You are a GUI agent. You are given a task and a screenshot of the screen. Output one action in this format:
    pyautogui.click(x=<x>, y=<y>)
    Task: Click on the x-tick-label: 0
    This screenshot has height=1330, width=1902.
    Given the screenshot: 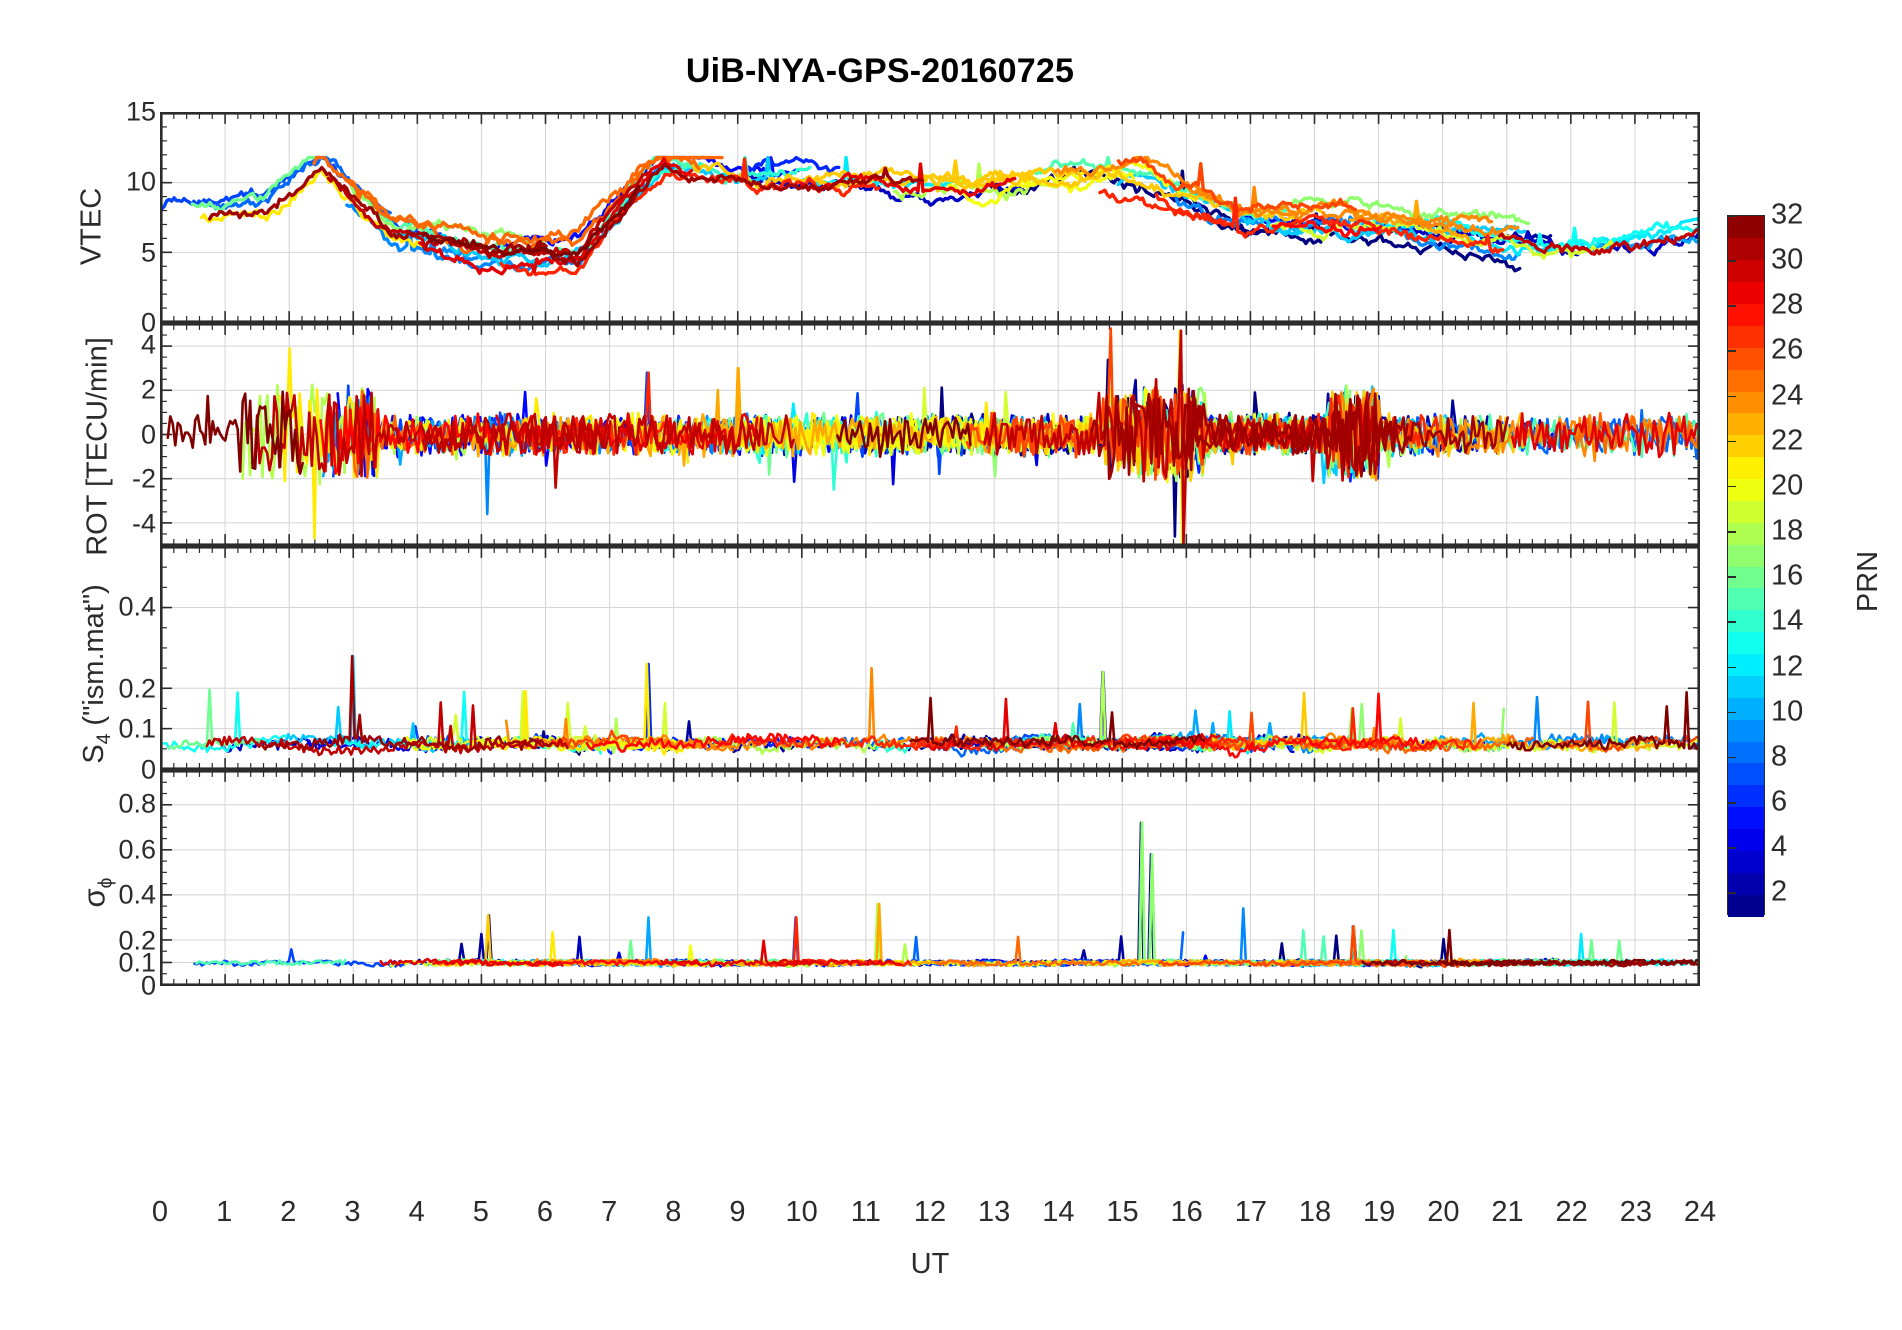 What is the action you would take?
    pyautogui.click(x=160, y=1212)
    